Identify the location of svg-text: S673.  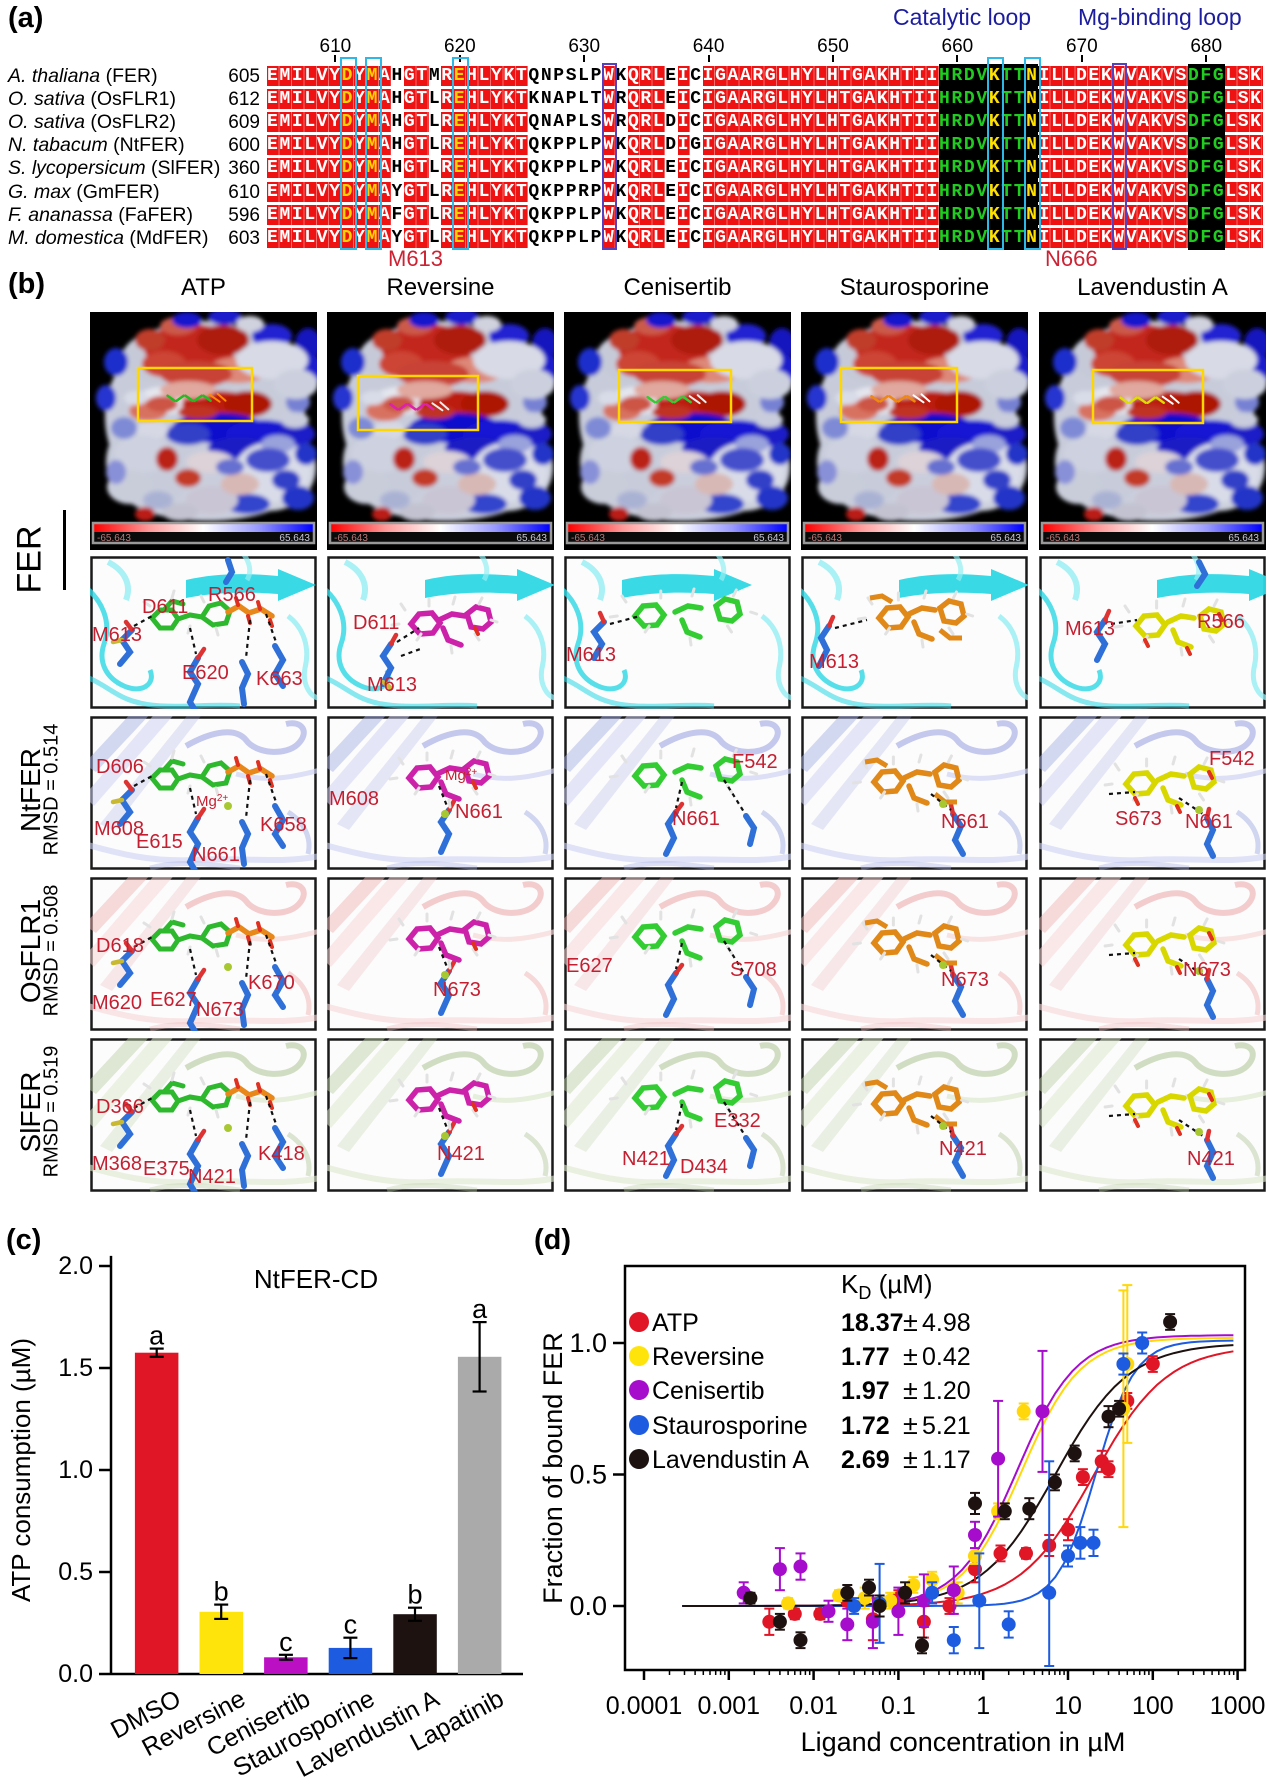
(1138, 819).